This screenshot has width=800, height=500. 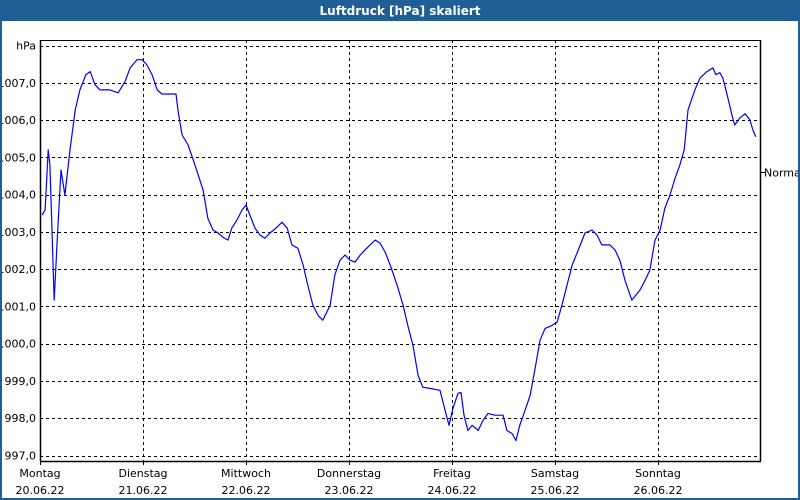 I want to click on y-tick-label: 998,0, so click(x=21, y=418).